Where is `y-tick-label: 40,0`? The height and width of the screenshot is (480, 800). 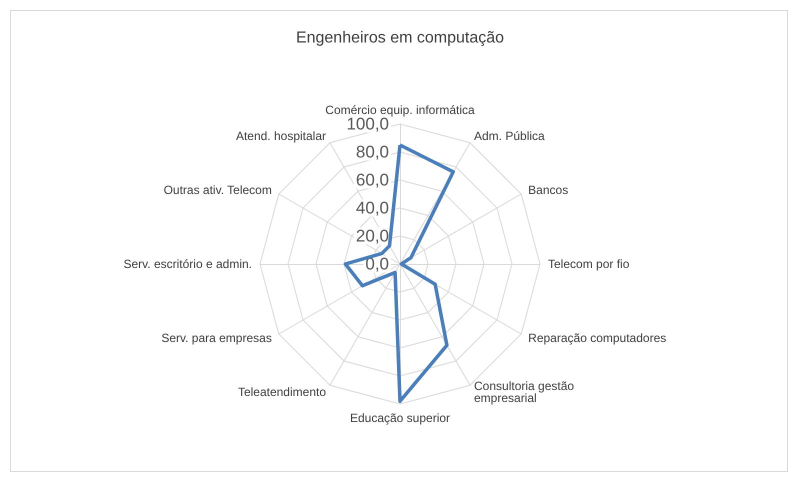
y-tick-label: 40,0 is located at coordinates (372, 208).